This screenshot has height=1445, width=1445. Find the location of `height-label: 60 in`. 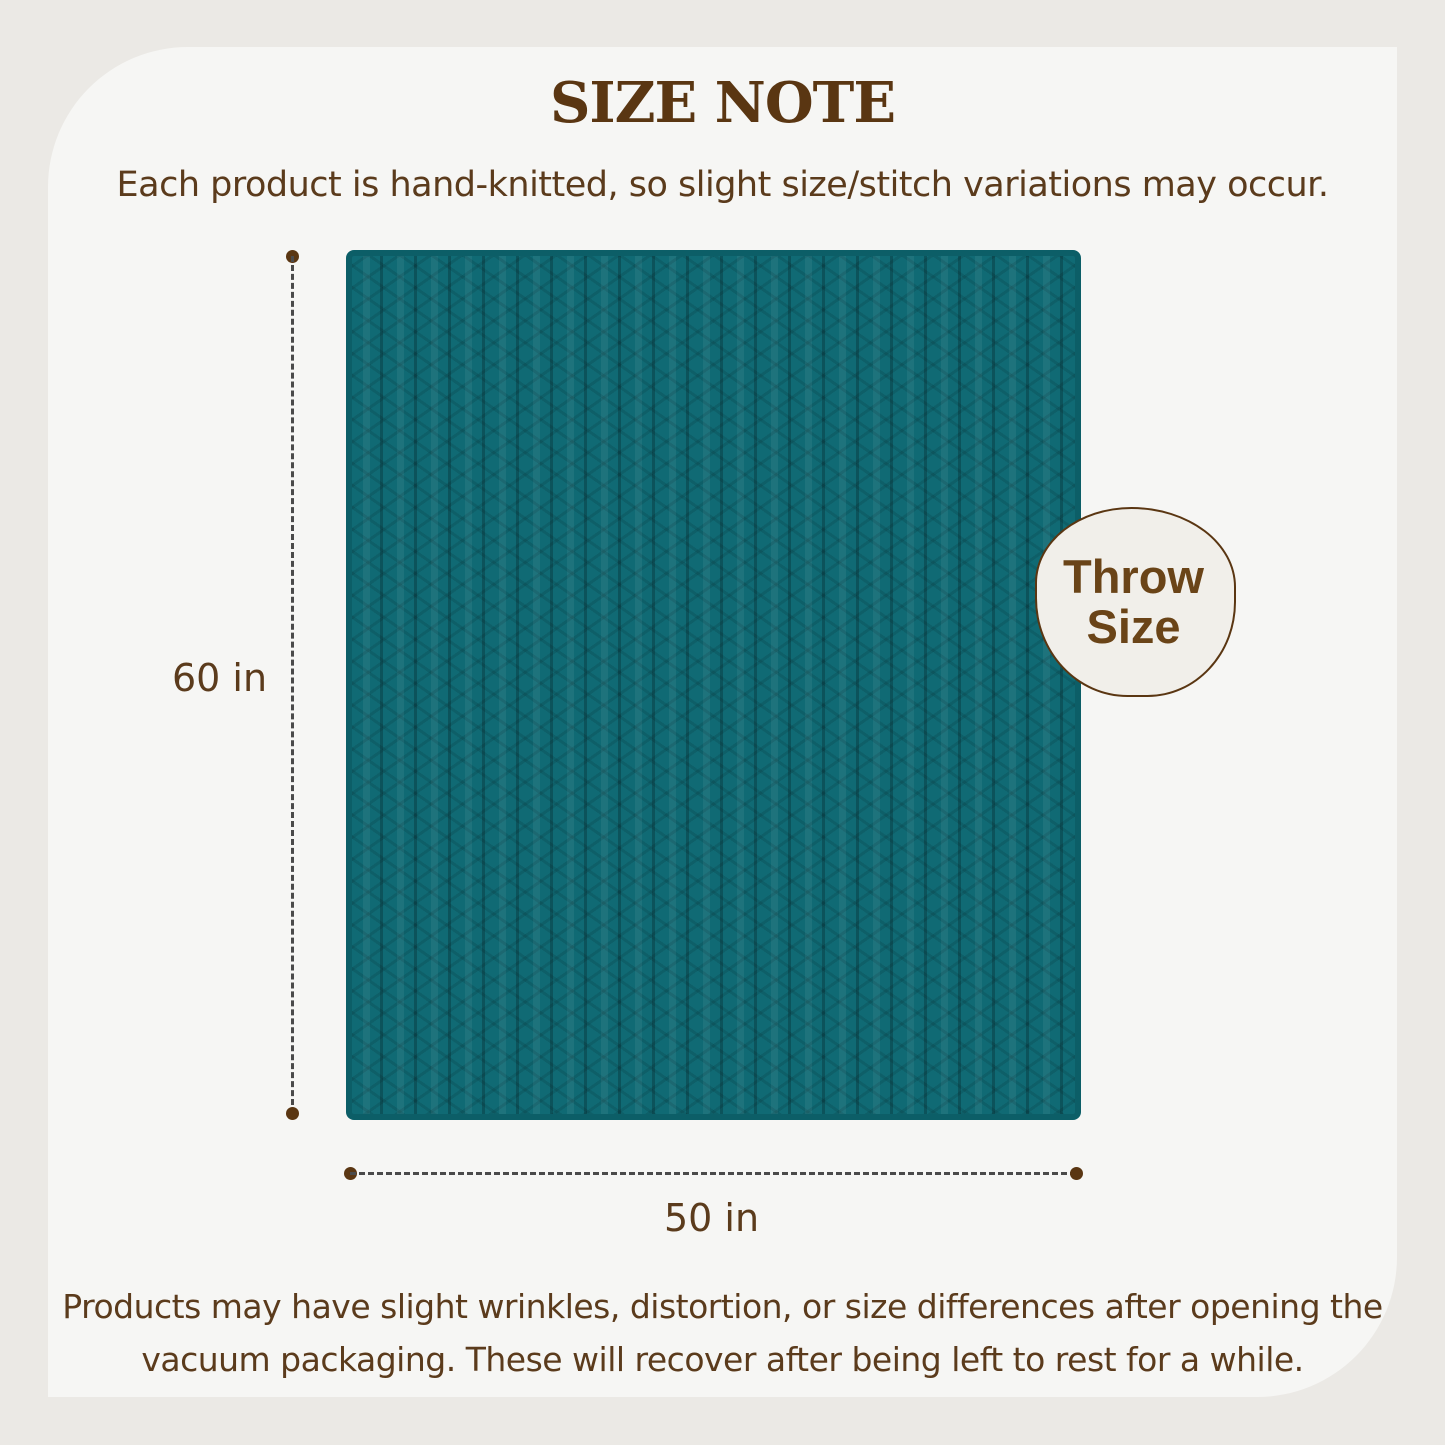

height-label: 60 in is located at coordinates (220, 678).